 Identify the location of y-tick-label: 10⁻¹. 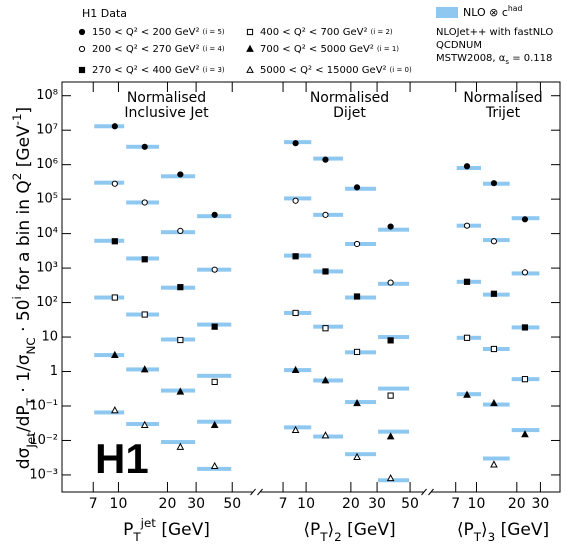
(43, 405).